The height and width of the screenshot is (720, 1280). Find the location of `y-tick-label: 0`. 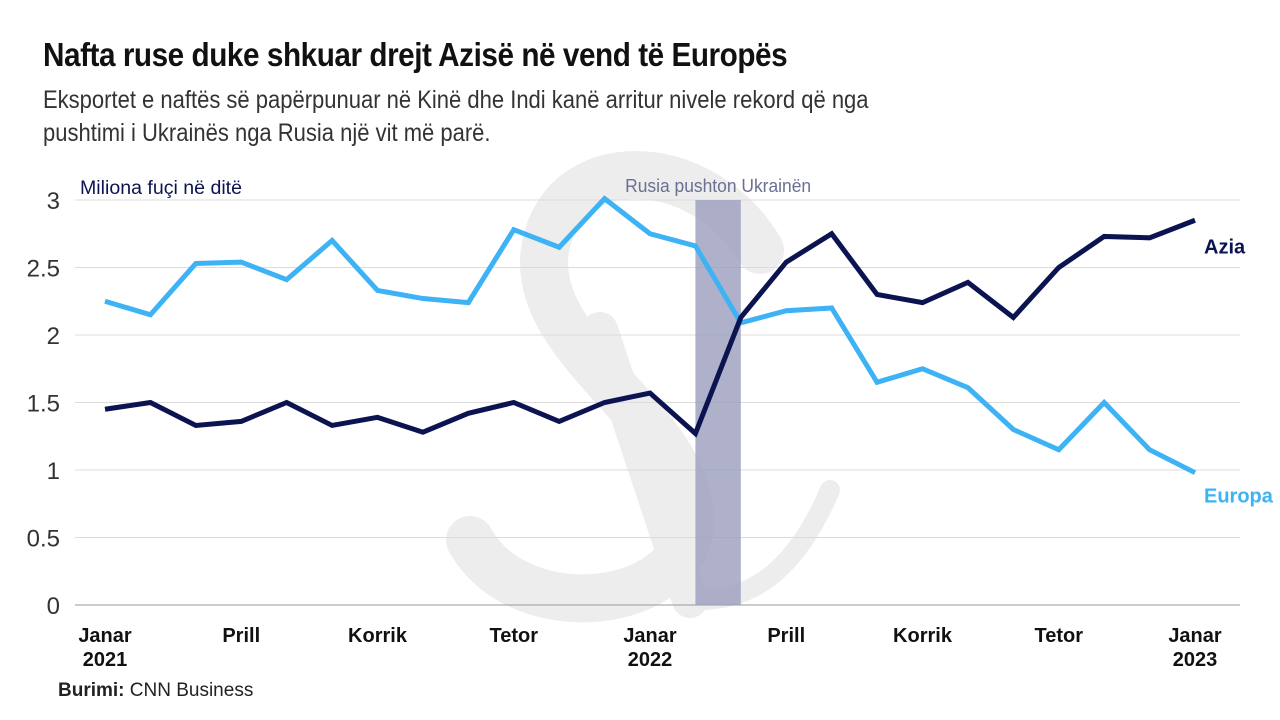

y-tick-label: 0 is located at coordinates (53, 606).